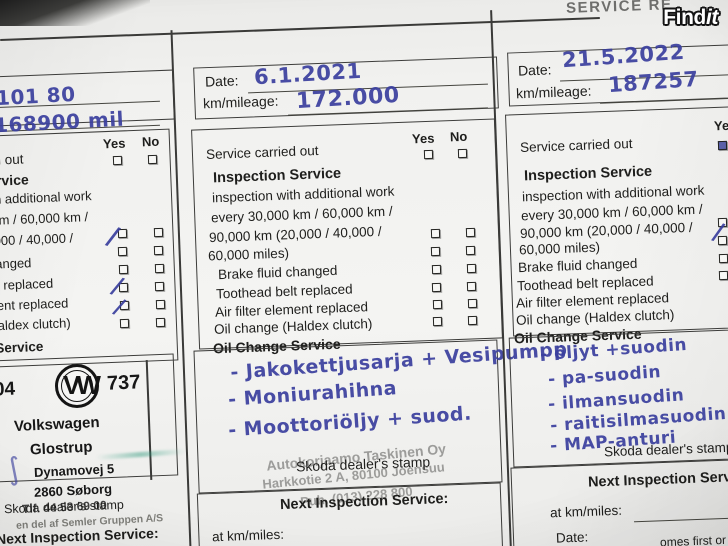 The height and width of the screenshot is (546, 728). I want to click on middle-no-label: No, so click(458, 136).